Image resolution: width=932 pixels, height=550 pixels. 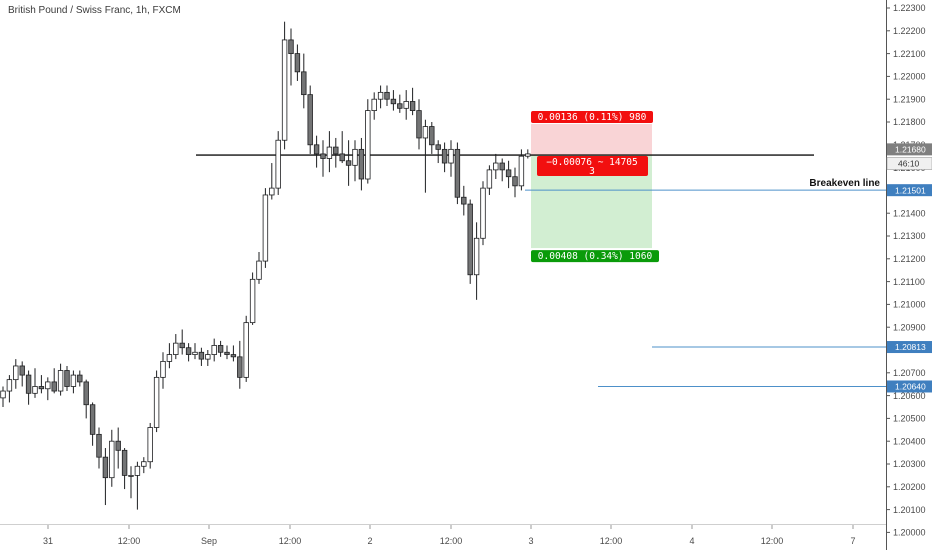 I want to click on take-profit-label-box, so click(x=595, y=256).